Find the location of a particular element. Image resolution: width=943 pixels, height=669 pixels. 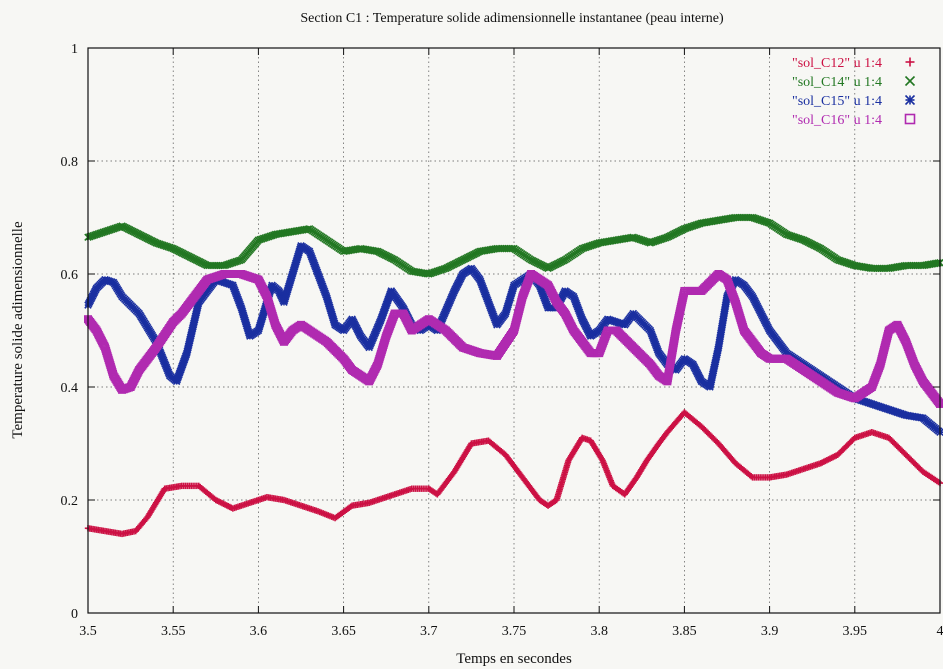

y-tick-label: 0.2 is located at coordinates (70, 501).